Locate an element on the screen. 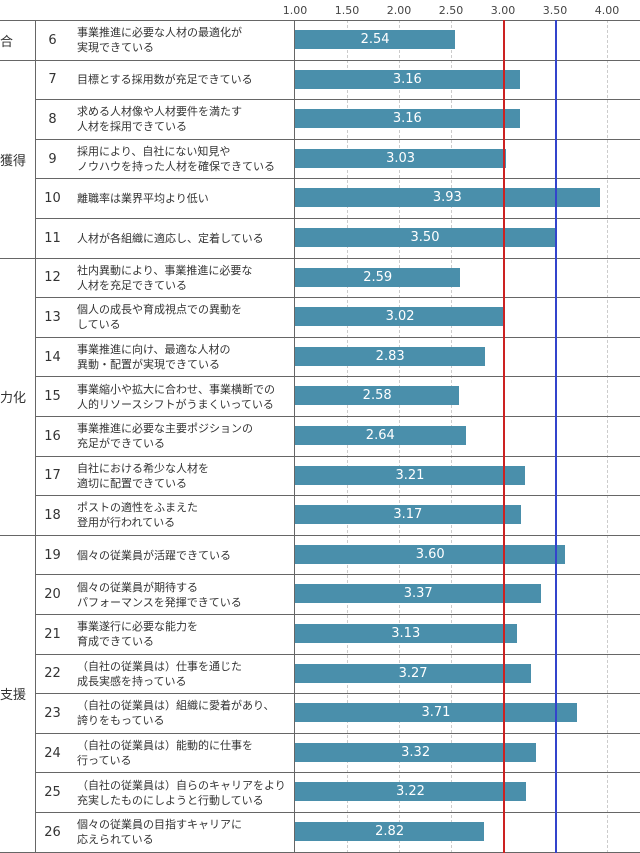  item-number: 20 is located at coordinates (52, 595).